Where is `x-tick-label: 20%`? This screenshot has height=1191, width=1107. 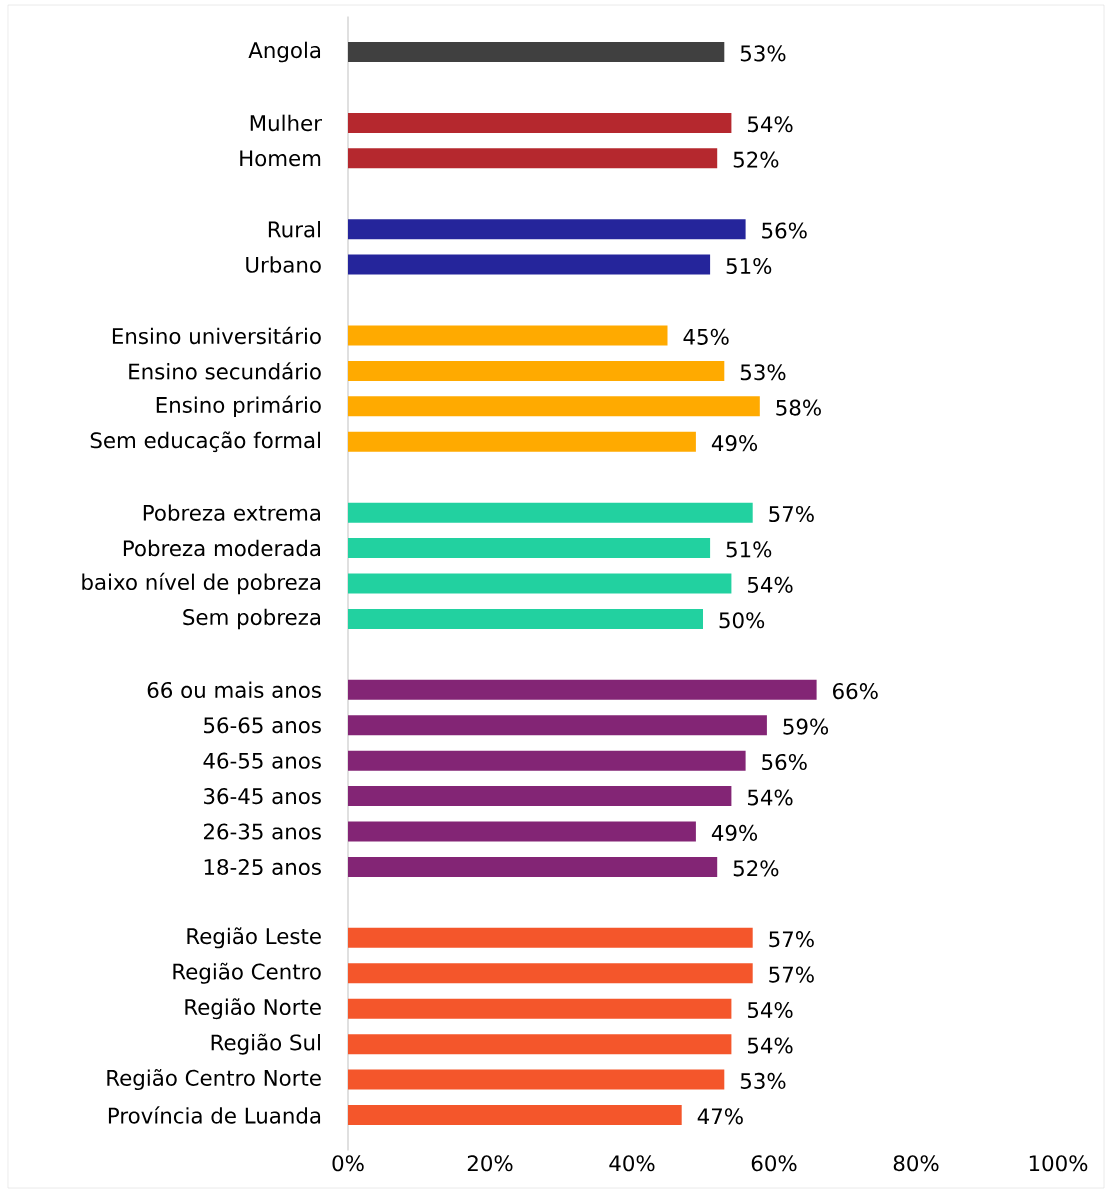
x-tick-label: 20% is located at coordinates (490, 1163).